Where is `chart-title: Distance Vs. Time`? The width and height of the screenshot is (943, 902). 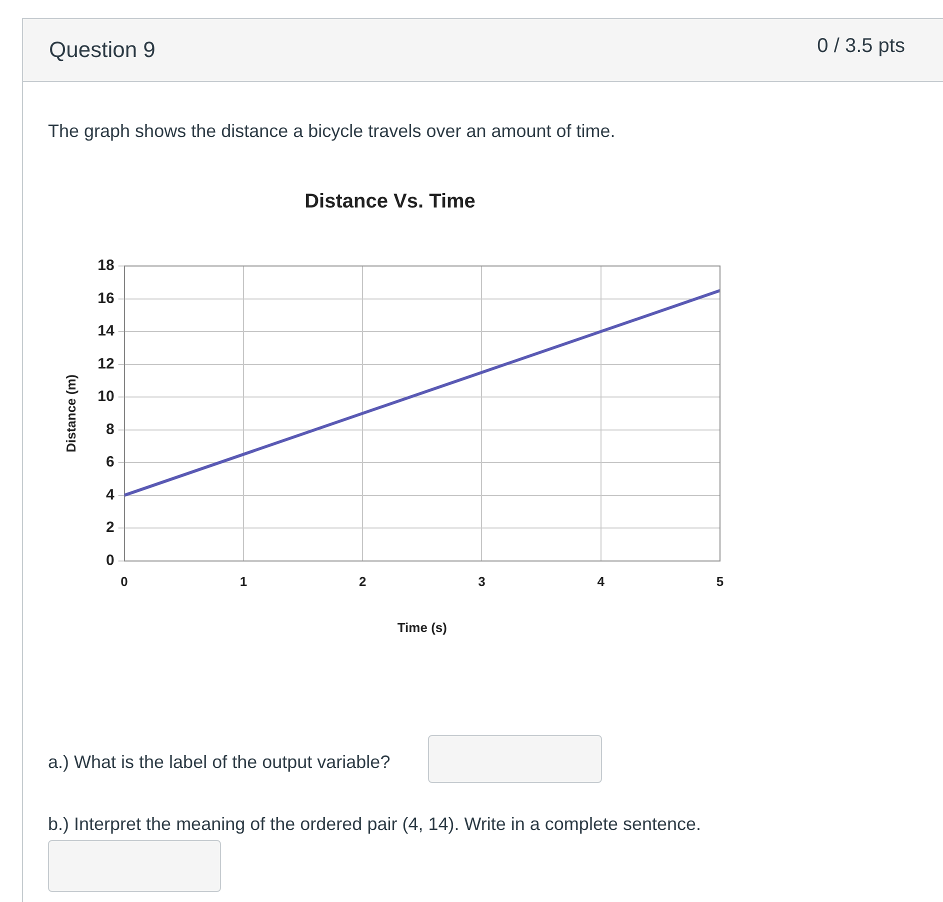 chart-title: Distance Vs. Time is located at coordinates (390, 201).